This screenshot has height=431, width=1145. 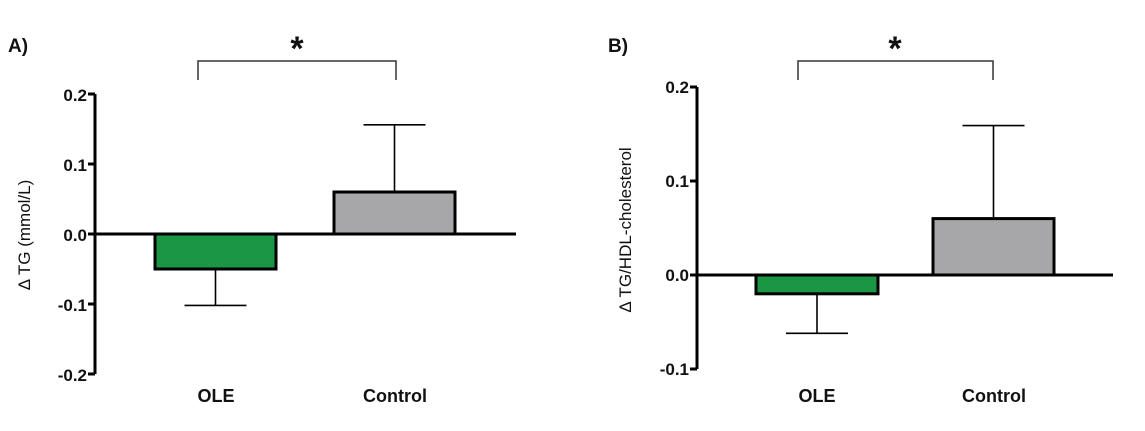 I want to click on panel-a-label: A), so click(x=18, y=46).